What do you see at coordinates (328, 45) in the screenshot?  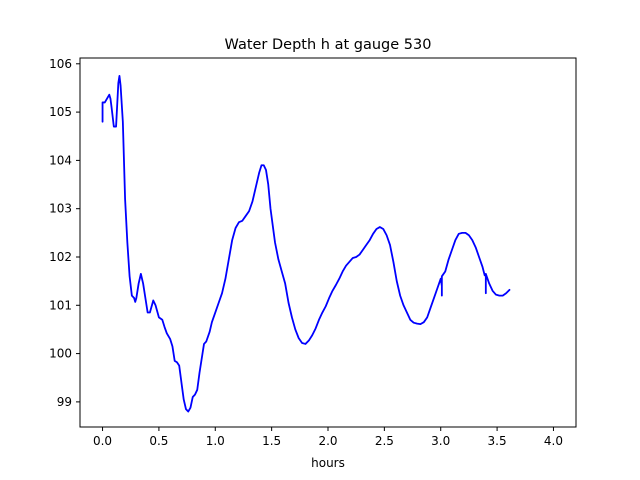 I see `chart-title: Water Depth h at gauge 530` at bounding box center [328, 45].